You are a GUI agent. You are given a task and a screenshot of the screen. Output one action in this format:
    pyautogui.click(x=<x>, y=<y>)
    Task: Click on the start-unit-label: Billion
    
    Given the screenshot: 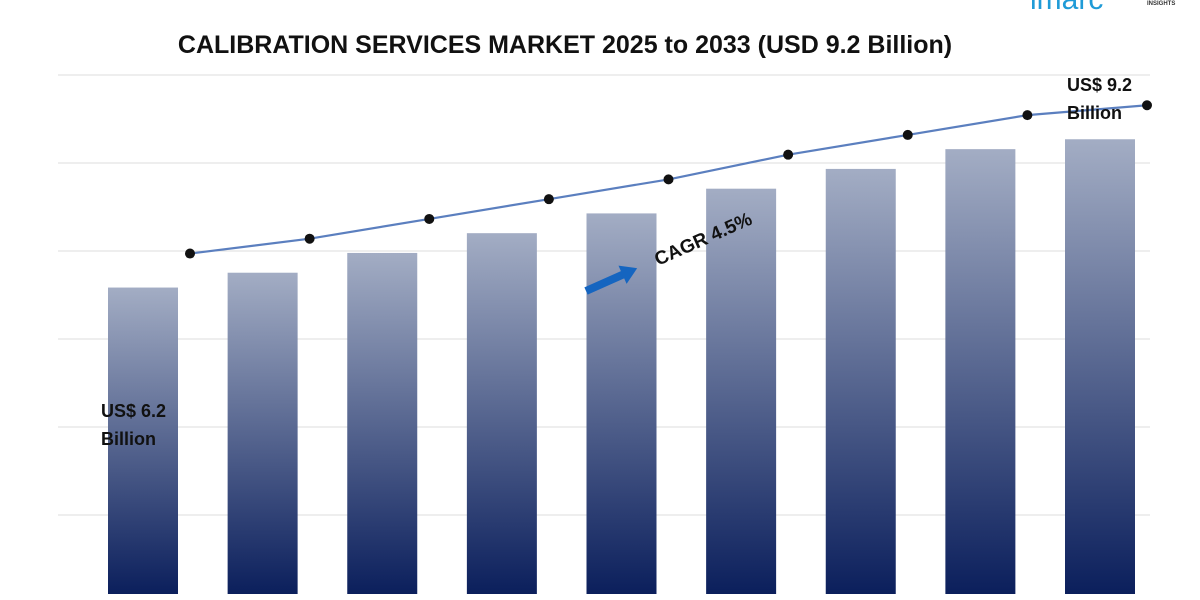 What is the action you would take?
    pyautogui.click(x=128, y=439)
    